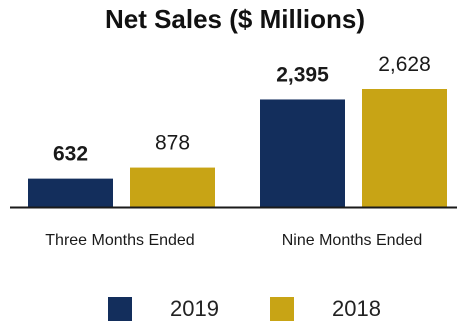 The image size is (470, 325). Describe the element at coordinates (194, 308) in the screenshot. I see `legend-label-2019: 2019` at that location.